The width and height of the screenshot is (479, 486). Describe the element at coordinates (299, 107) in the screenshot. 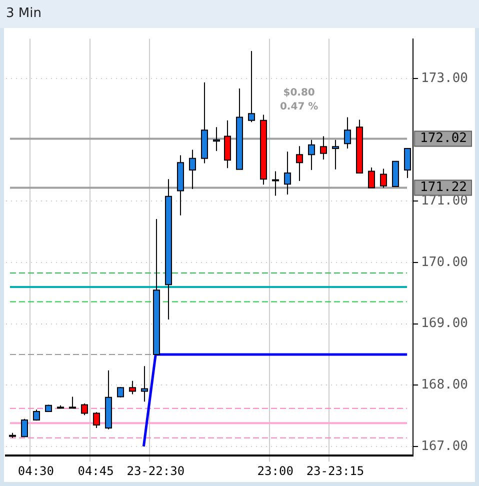

I see `annotation: 0.47 %` at that location.